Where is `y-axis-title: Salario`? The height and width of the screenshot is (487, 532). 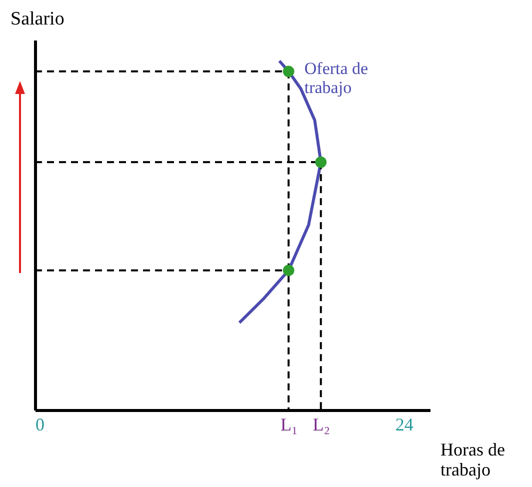 y-axis-title: Salario is located at coordinates (37, 19).